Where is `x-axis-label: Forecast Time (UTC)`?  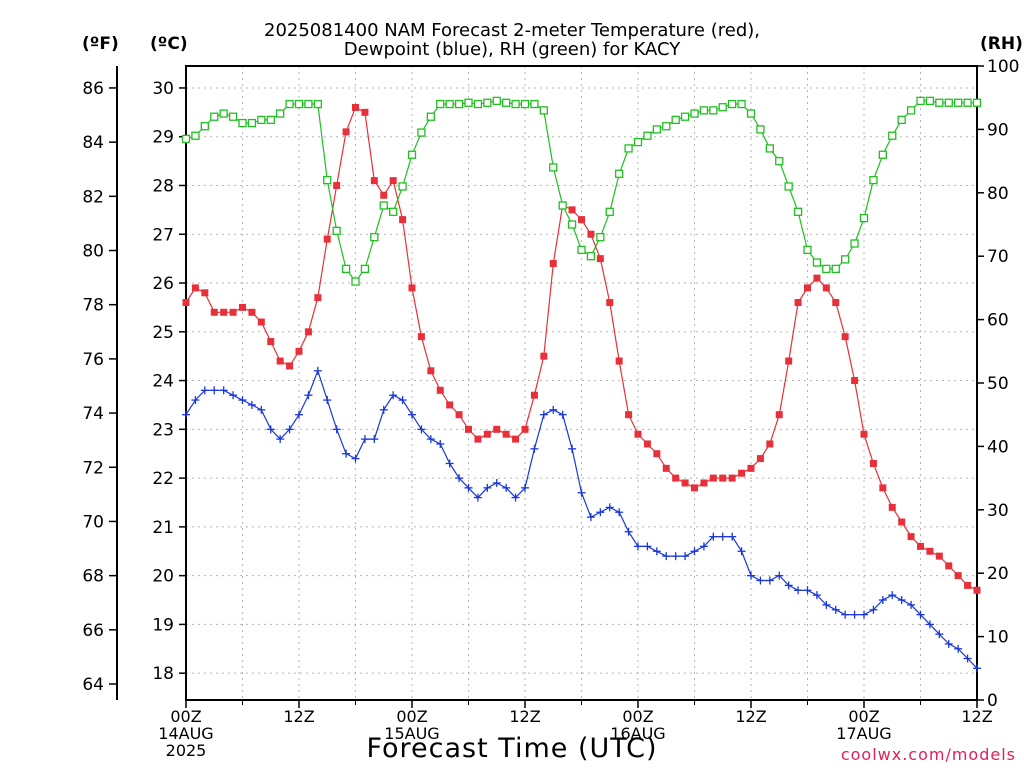 x-axis-label: Forecast Time (UTC) is located at coordinates (512, 748).